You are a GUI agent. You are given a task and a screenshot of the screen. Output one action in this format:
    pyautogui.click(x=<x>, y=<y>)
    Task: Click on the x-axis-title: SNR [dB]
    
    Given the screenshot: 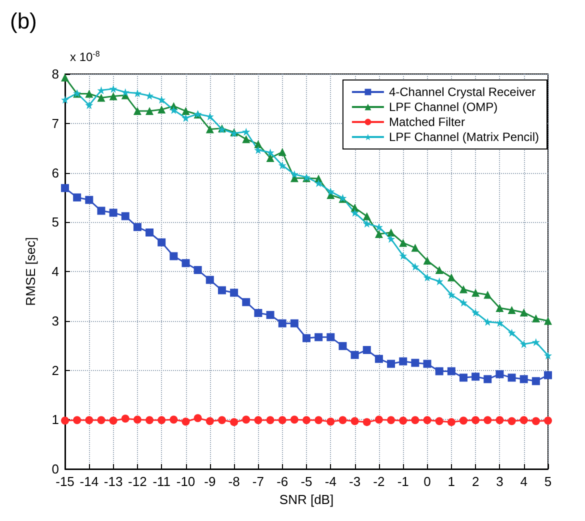 What is the action you would take?
    pyautogui.click(x=306, y=499)
    